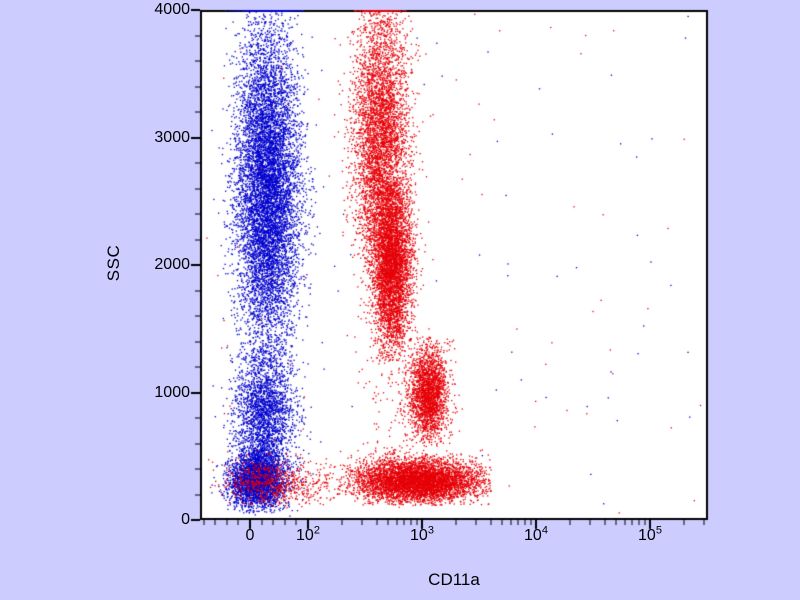 The image size is (800, 600). What do you see at coordinates (422, 534) in the screenshot?
I see `x-tick-label: 10³` at bounding box center [422, 534].